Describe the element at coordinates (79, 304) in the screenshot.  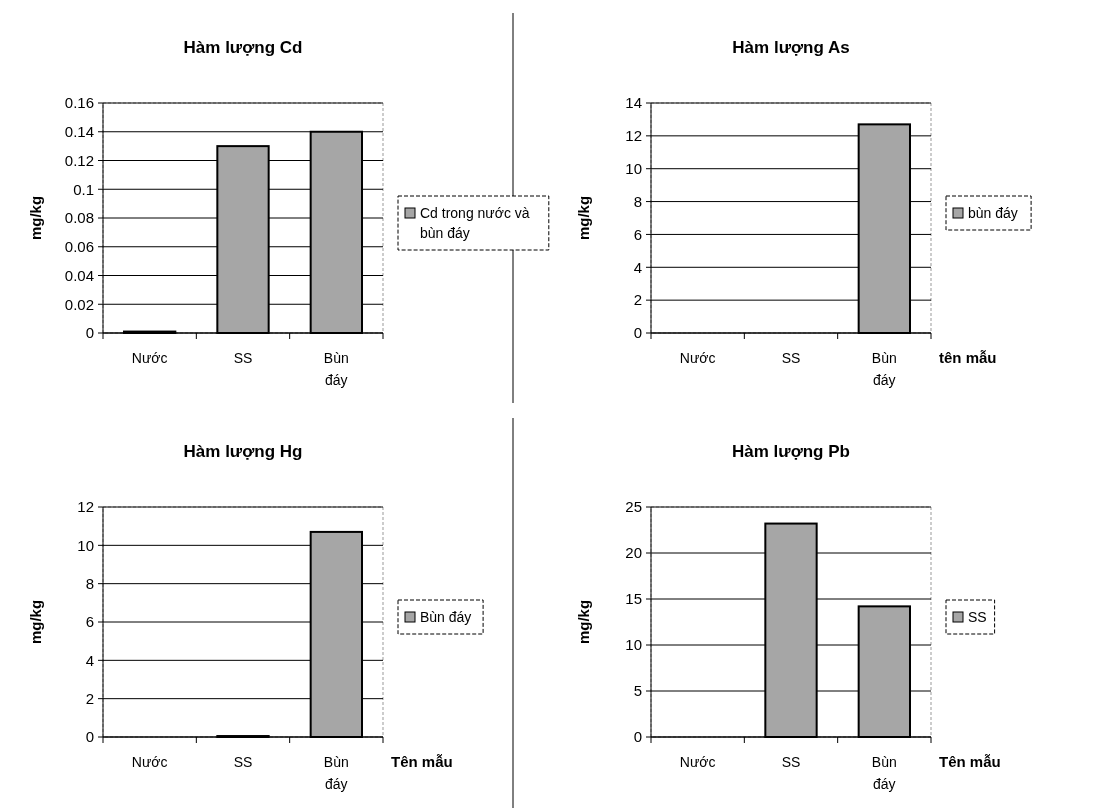
I see `y-tick-label: 0.02` at that location.